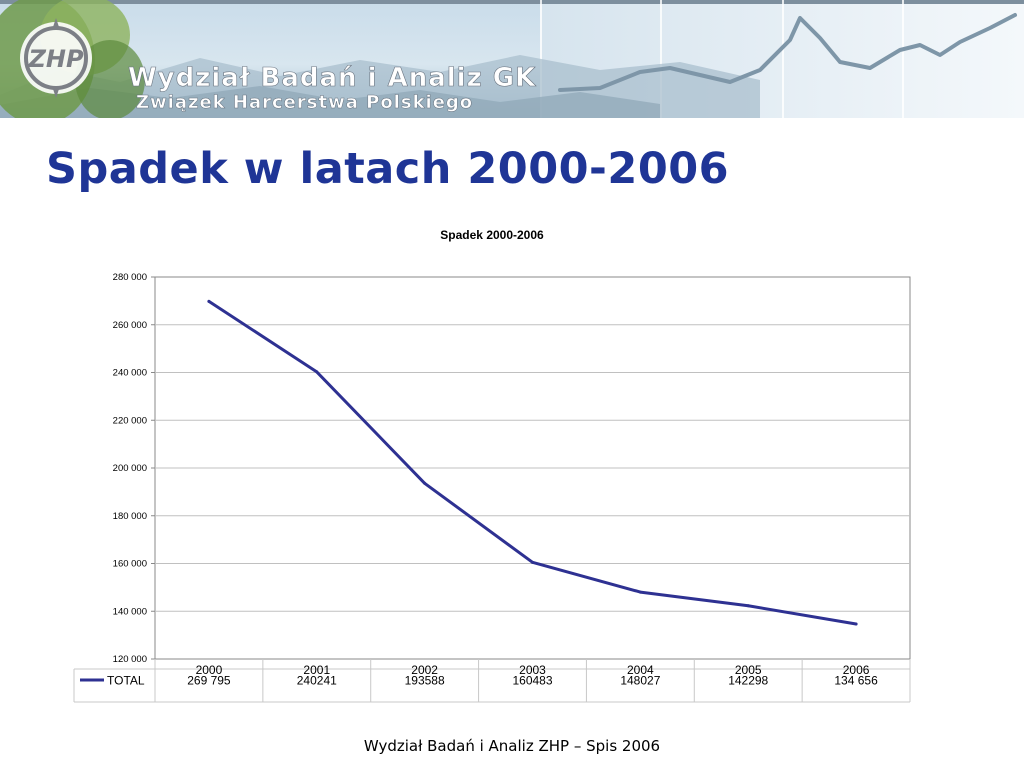 This screenshot has width=1024, height=768. Describe the element at coordinates (424, 670) in the screenshot. I see `x-tick-label: 2002` at that location.